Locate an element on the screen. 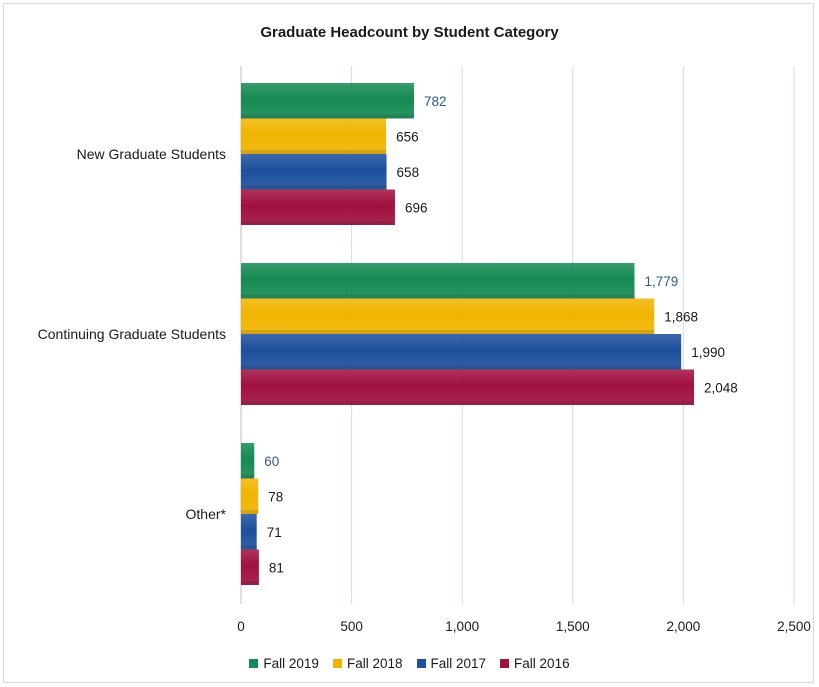 Image resolution: width=819 pixels, height=687 pixels. data-label: 71 is located at coordinates (274, 532).